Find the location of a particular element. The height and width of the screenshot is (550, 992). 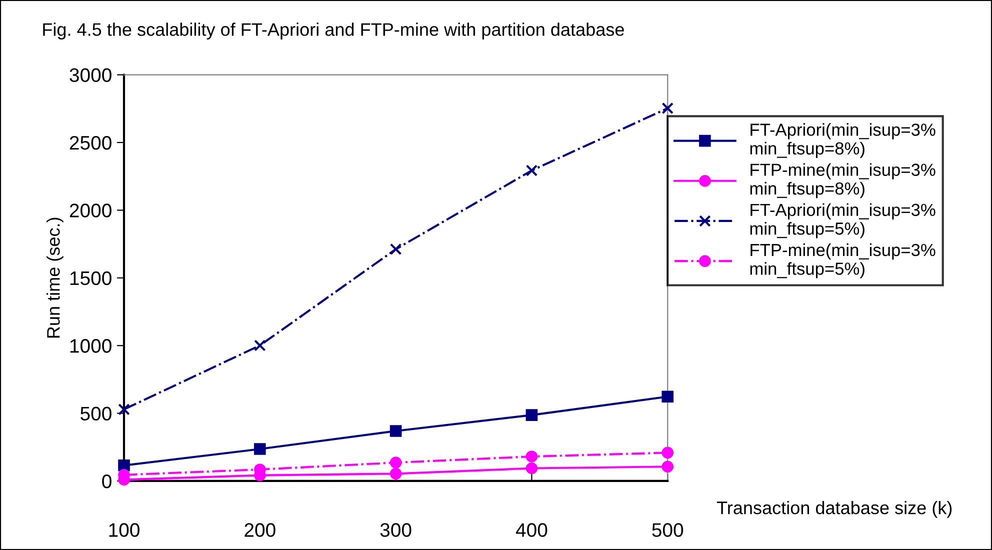

x-tick-label: 500 is located at coordinates (668, 530).